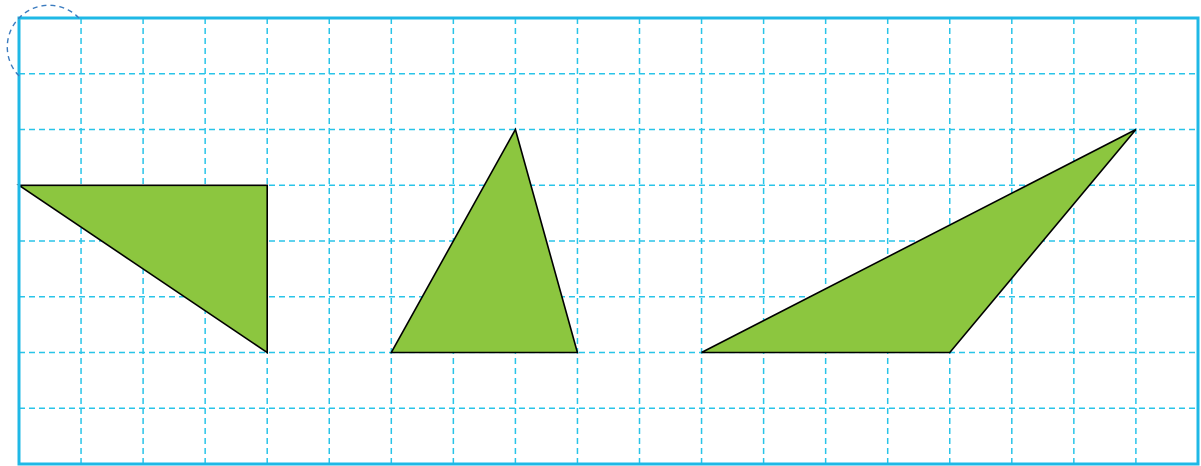 The image size is (1201, 466). What do you see at coordinates (43, 40) in the screenshot?
I see `corner-dashed-circle-icon` at bounding box center [43, 40].